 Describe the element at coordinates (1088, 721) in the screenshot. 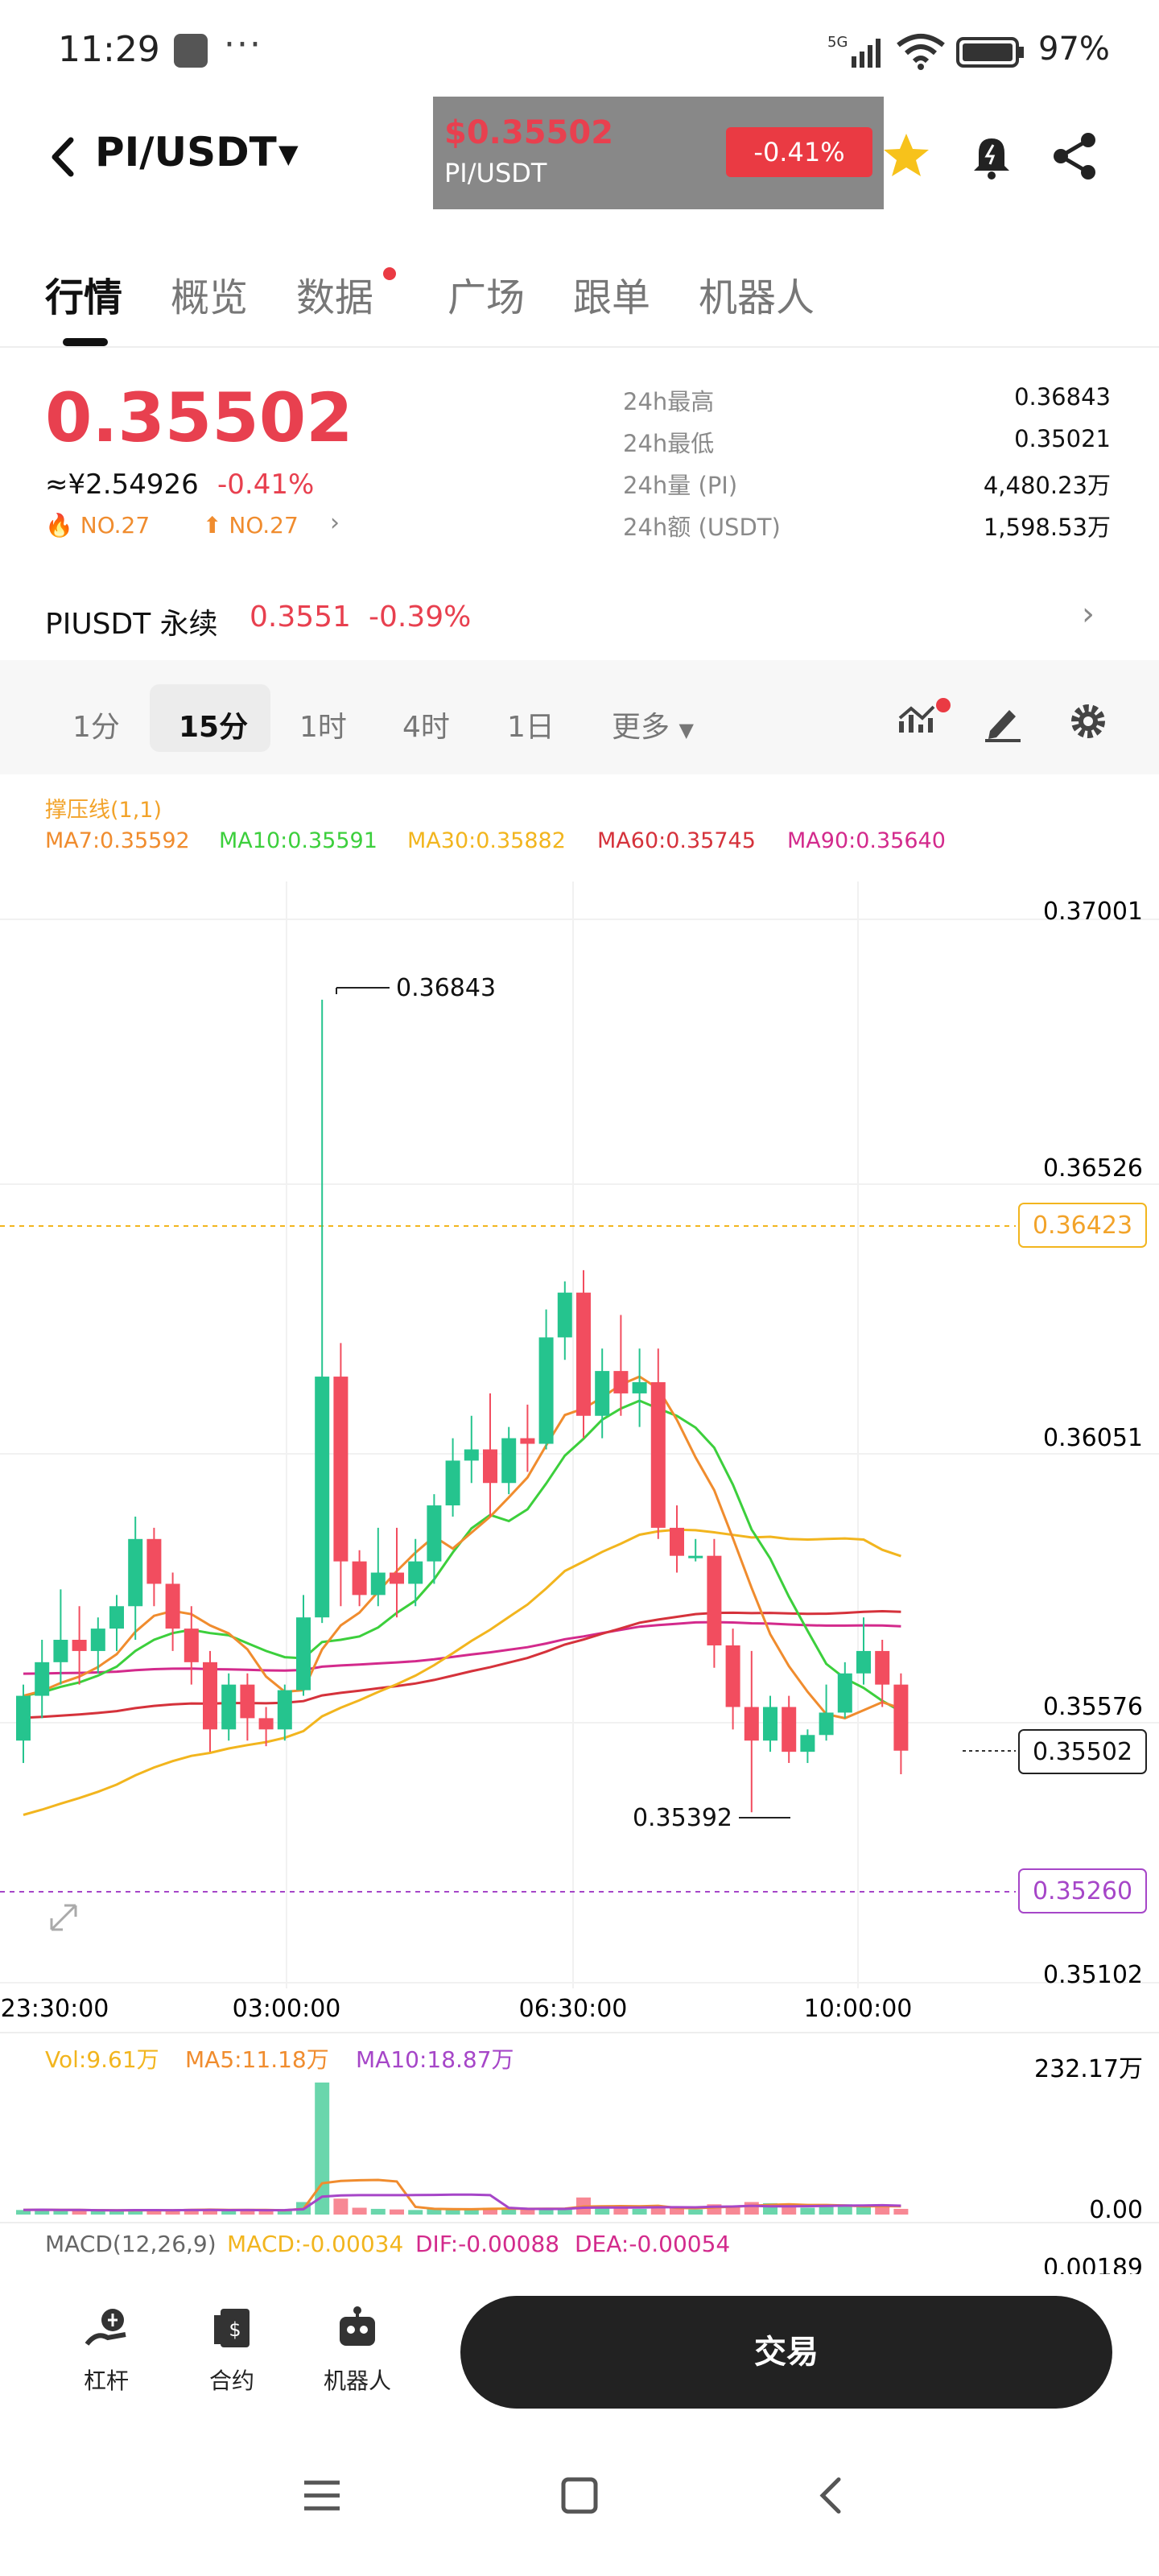

I see `chart-settings-gear-icon` at that location.